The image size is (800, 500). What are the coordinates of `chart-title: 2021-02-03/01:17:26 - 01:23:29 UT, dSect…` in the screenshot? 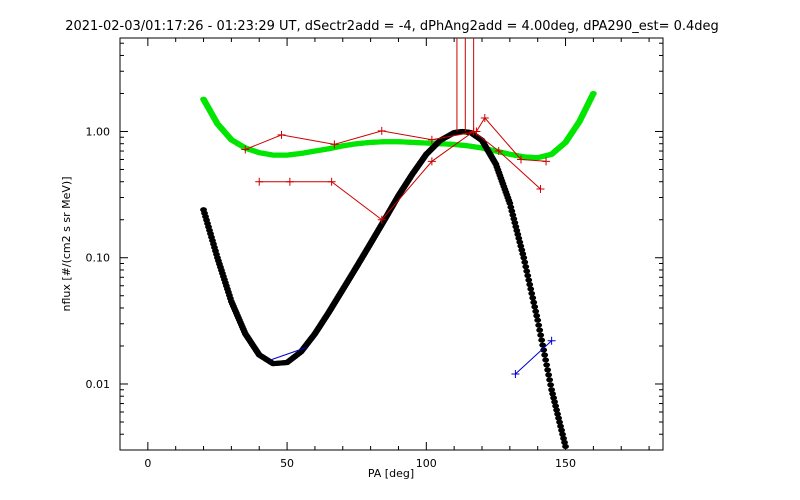 It's located at (392, 26).